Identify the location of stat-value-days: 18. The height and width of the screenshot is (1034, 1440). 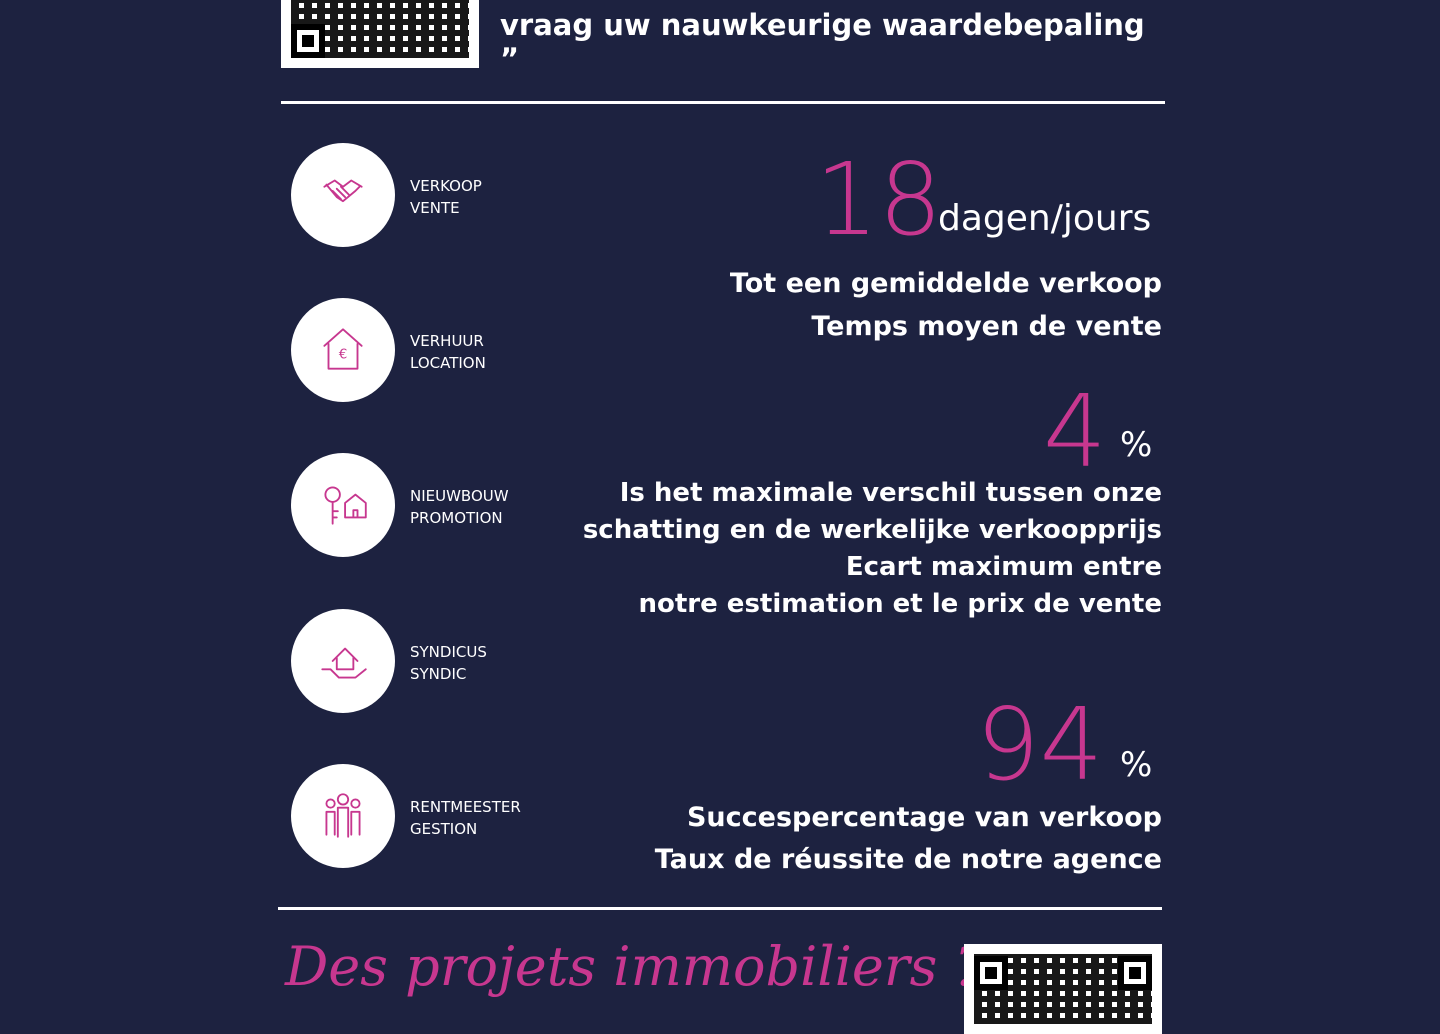
(879, 199).